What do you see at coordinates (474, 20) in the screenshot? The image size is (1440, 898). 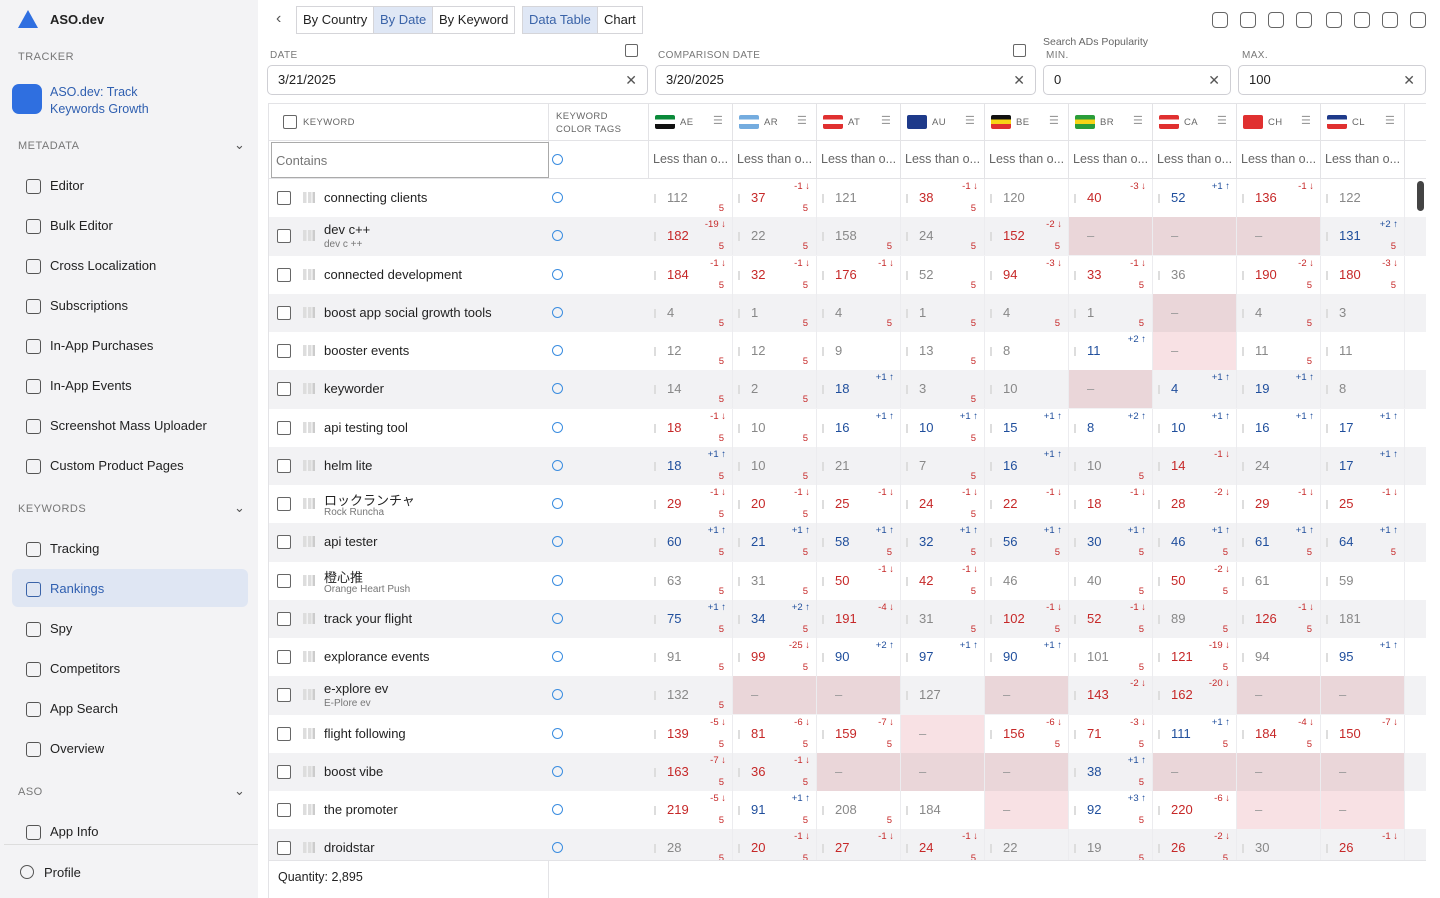 I see `group-tab: By Keyword` at bounding box center [474, 20].